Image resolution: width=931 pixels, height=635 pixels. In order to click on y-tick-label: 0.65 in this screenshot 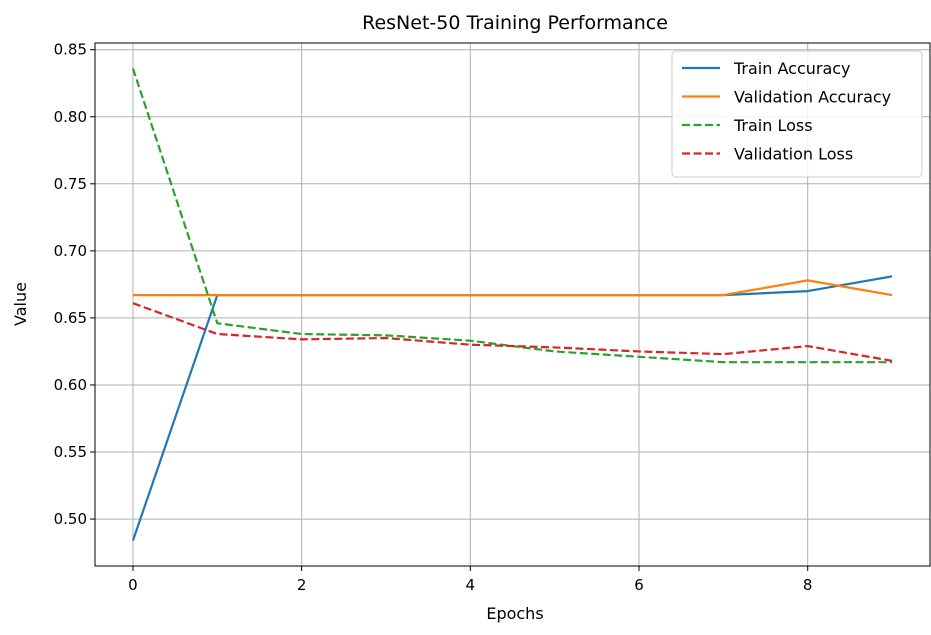, I will do `click(70, 318)`.